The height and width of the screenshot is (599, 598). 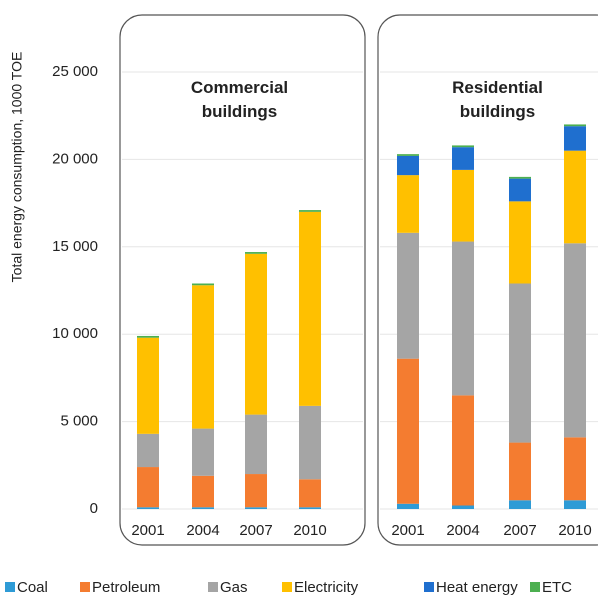 I want to click on y-tick-label: 10 000, so click(x=75, y=333).